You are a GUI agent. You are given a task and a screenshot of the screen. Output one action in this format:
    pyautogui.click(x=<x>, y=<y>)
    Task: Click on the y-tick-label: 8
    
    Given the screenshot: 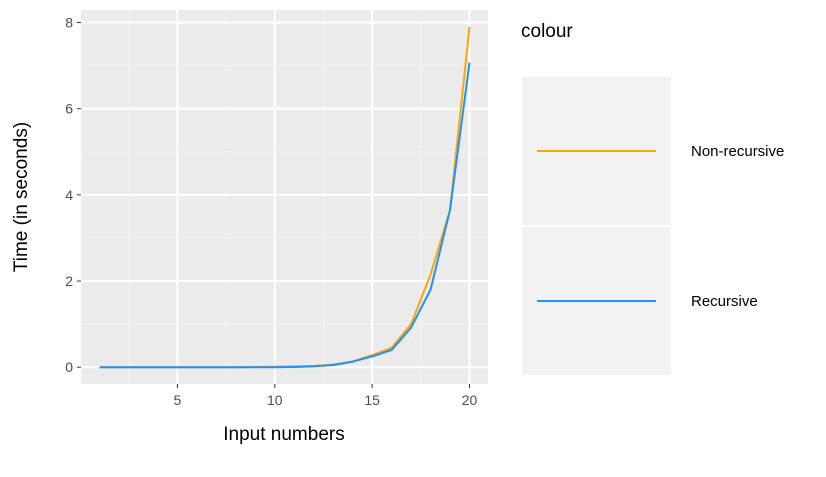 What is the action you would take?
    pyautogui.click(x=69, y=22)
    